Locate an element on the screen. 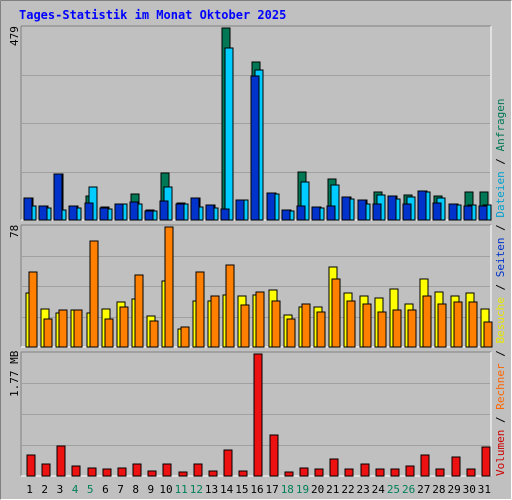  x-tick-label: 20 is located at coordinates (317, 489).